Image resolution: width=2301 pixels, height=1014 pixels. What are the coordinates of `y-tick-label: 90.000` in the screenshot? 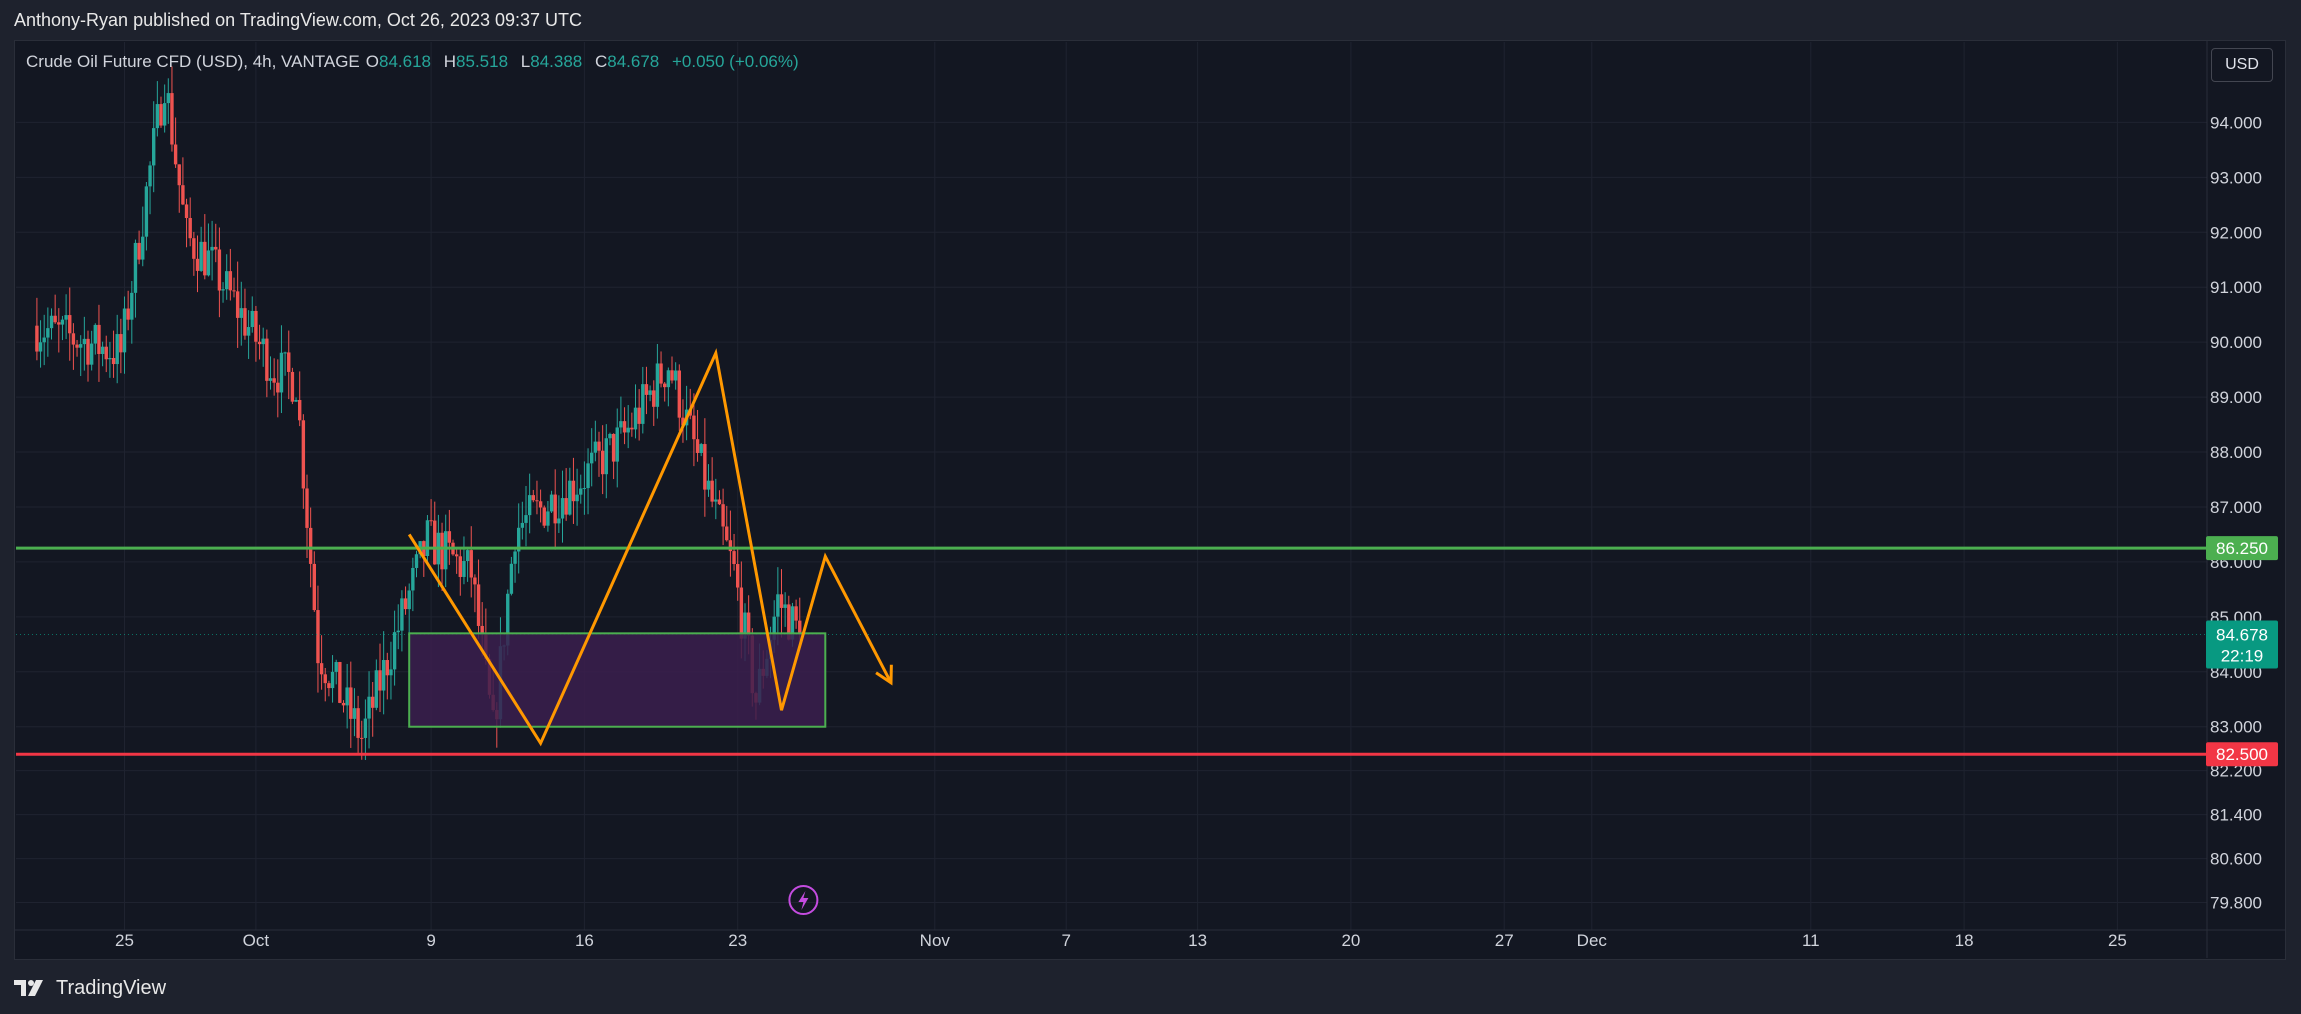 It's located at (2236, 342).